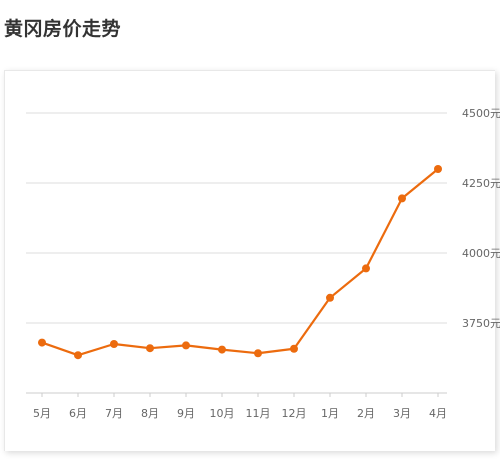 This screenshot has height=460, width=500. What do you see at coordinates (330, 413) in the screenshot?
I see `x-tick-label: 1月` at bounding box center [330, 413].